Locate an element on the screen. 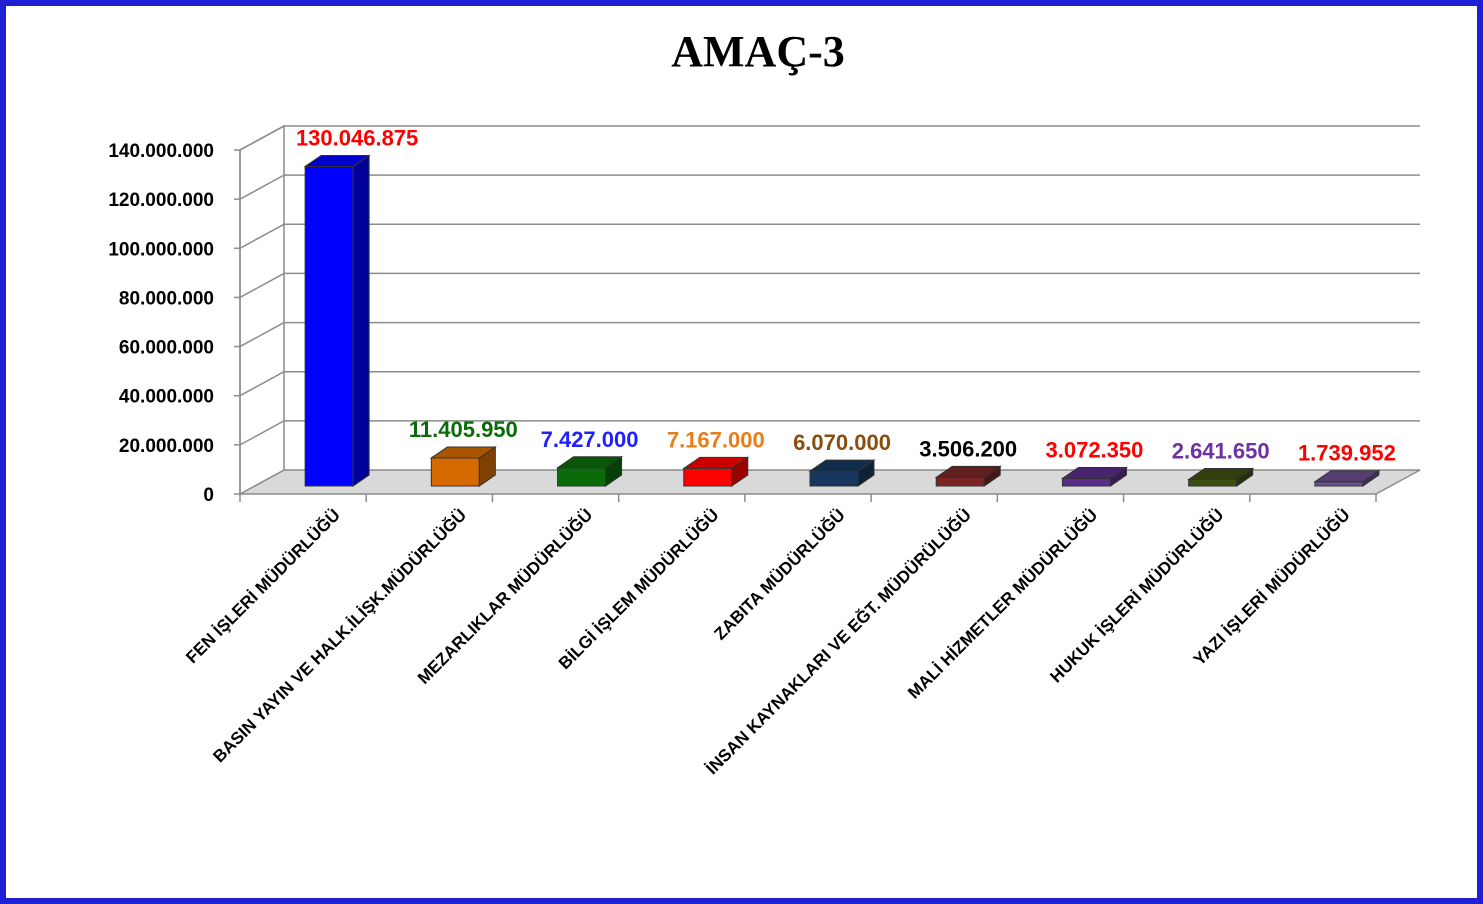 This screenshot has width=1483, height=904. chart-title: AMAÇ-3 is located at coordinates (758, 51).